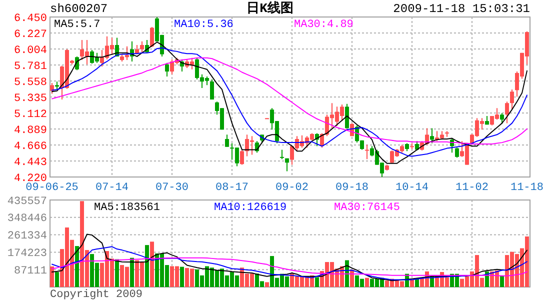  What do you see at coordinates (30, 146) in the screenshot?
I see `y-tick-label: 4.666` at bounding box center [30, 146].